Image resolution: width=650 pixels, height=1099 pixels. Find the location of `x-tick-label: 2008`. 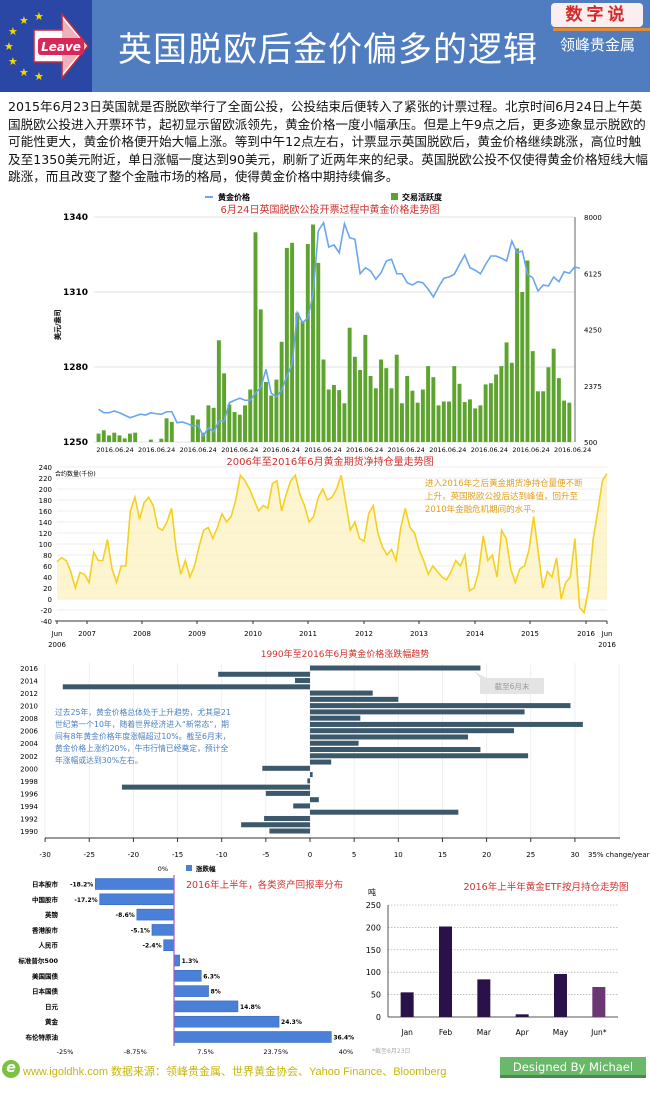

x-tick-label: 2008 is located at coordinates (142, 634).